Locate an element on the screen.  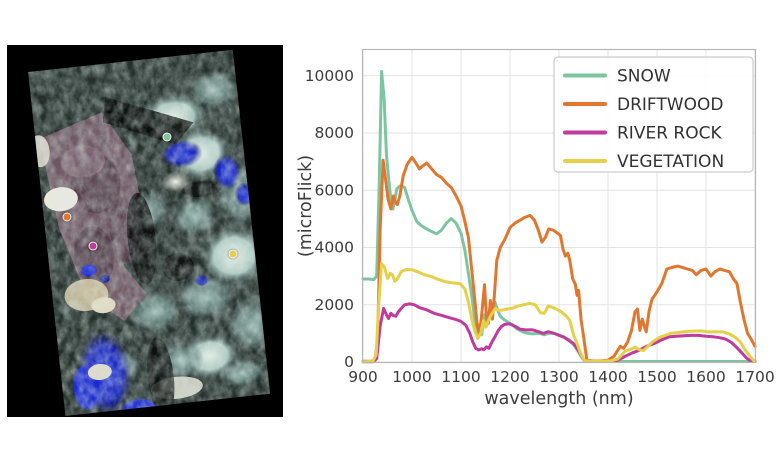
legend-label-snow: SNOW is located at coordinates (644, 77).